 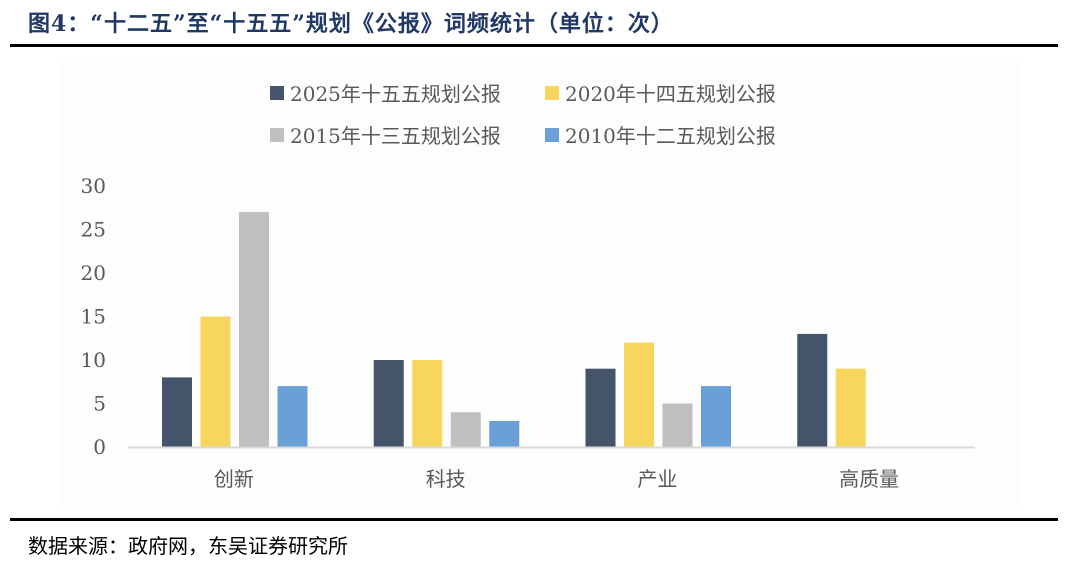 What do you see at coordinates (93, 317) in the screenshot?
I see `y-tick-label: 15` at bounding box center [93, 317].